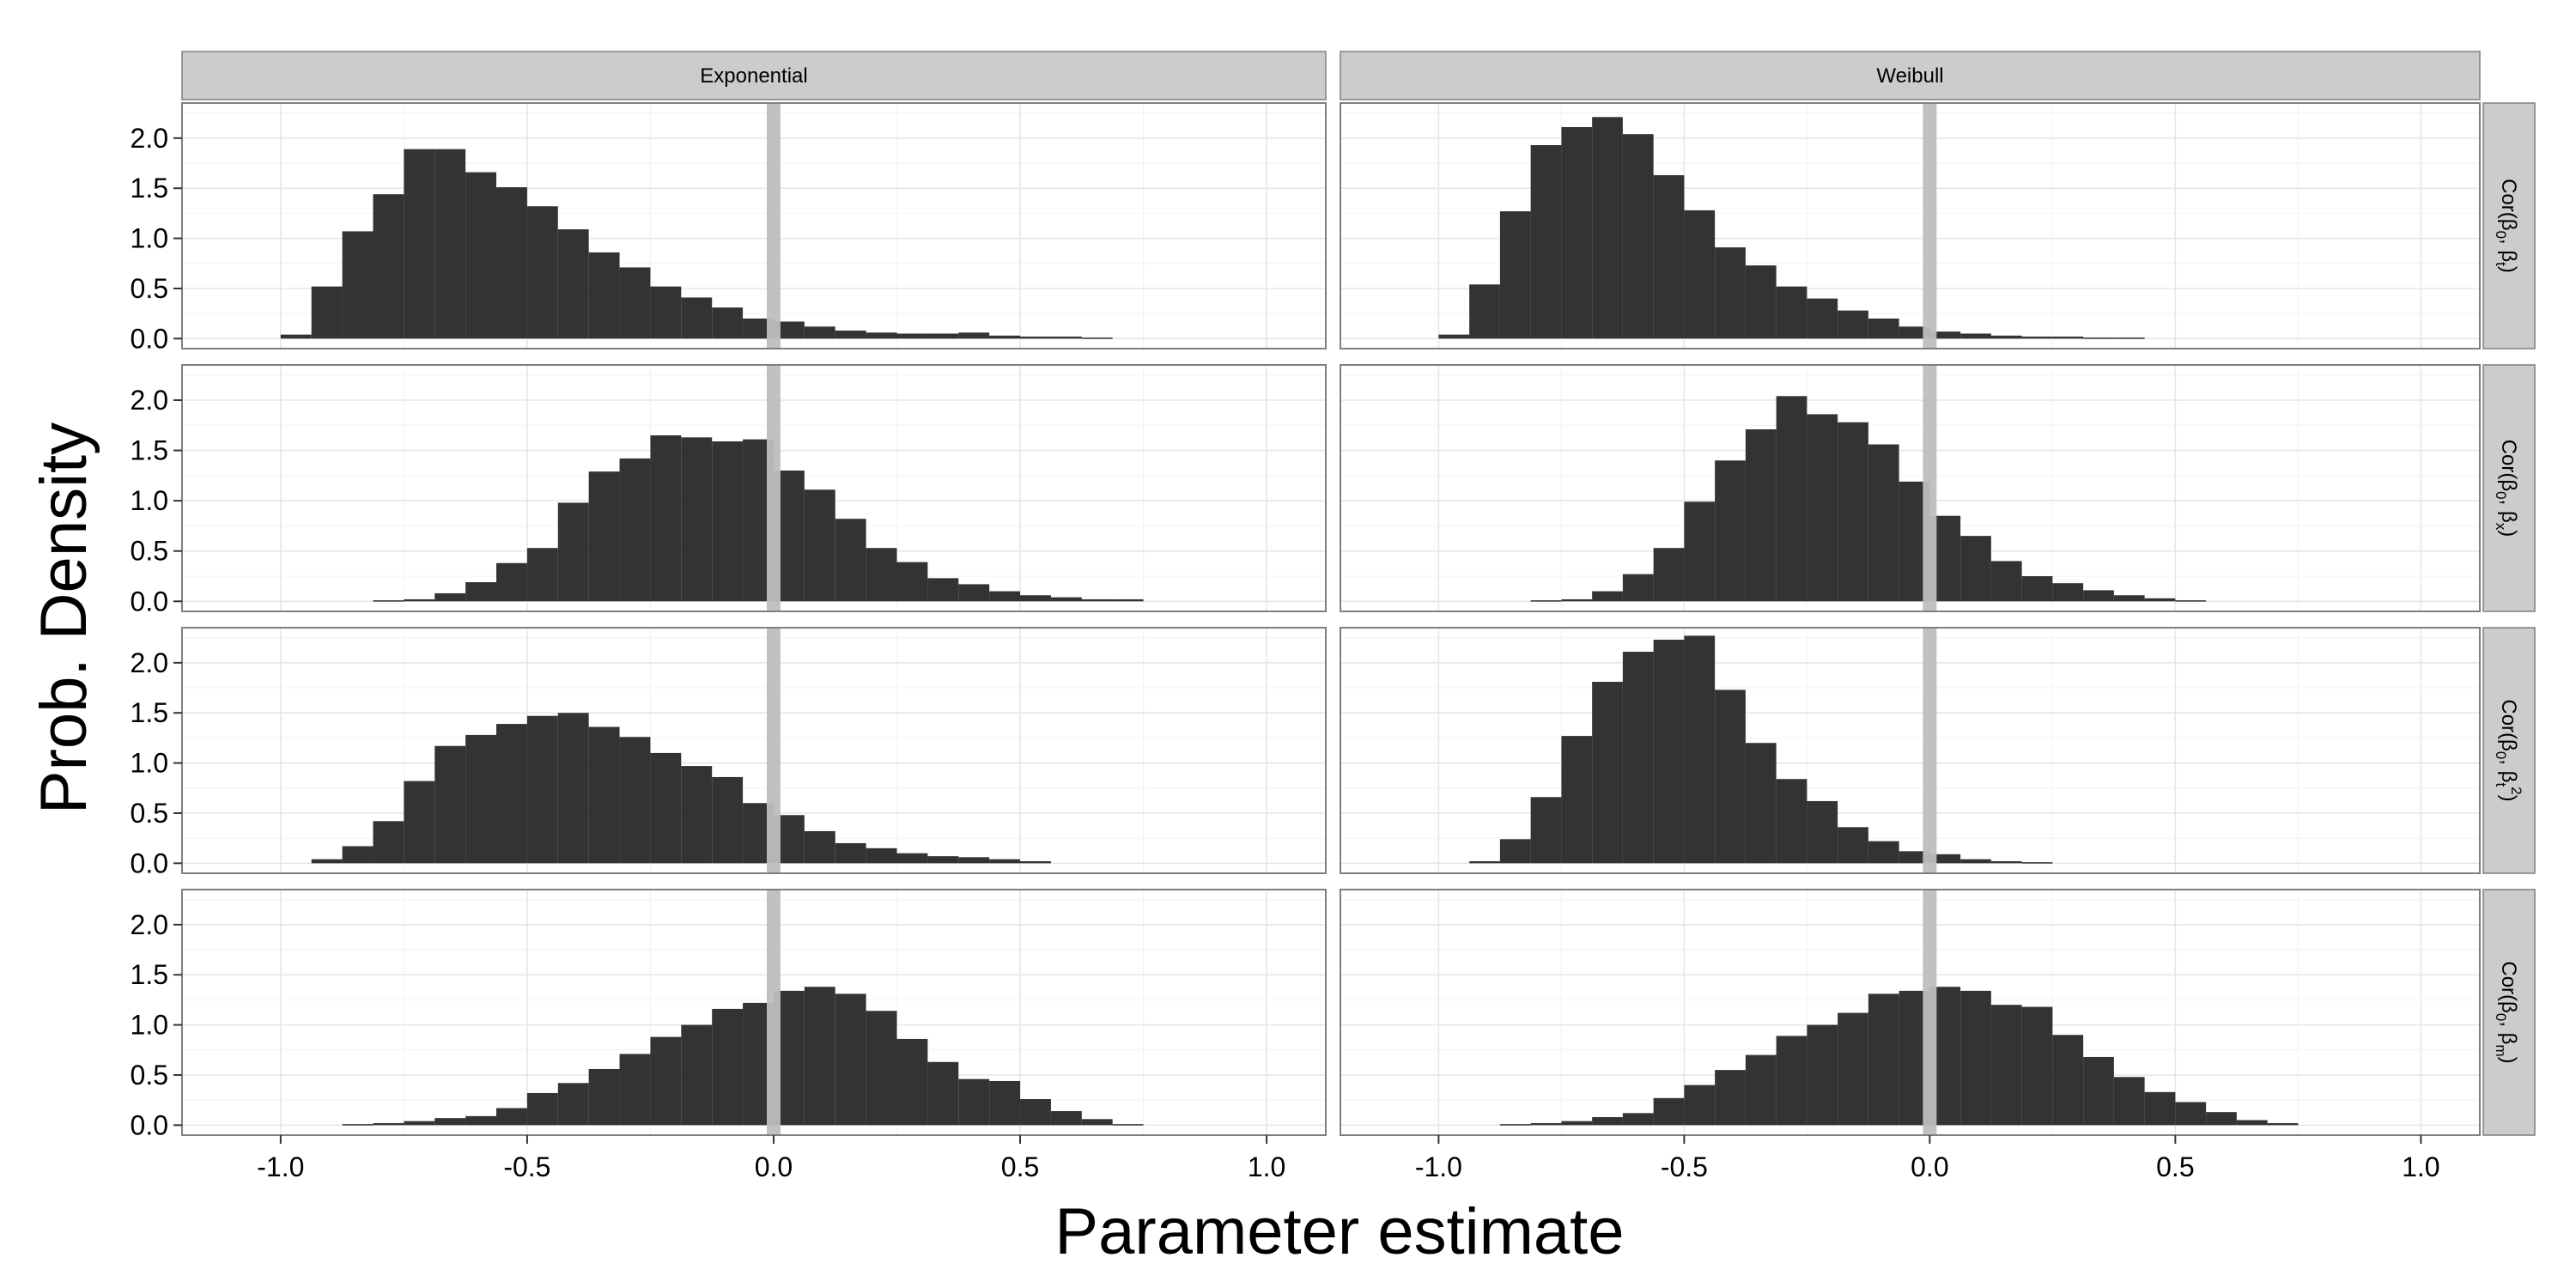 The image size is (2576, 1288). I want to click on row-strip-label: Cor(β0, βt), so click(2507, 226).